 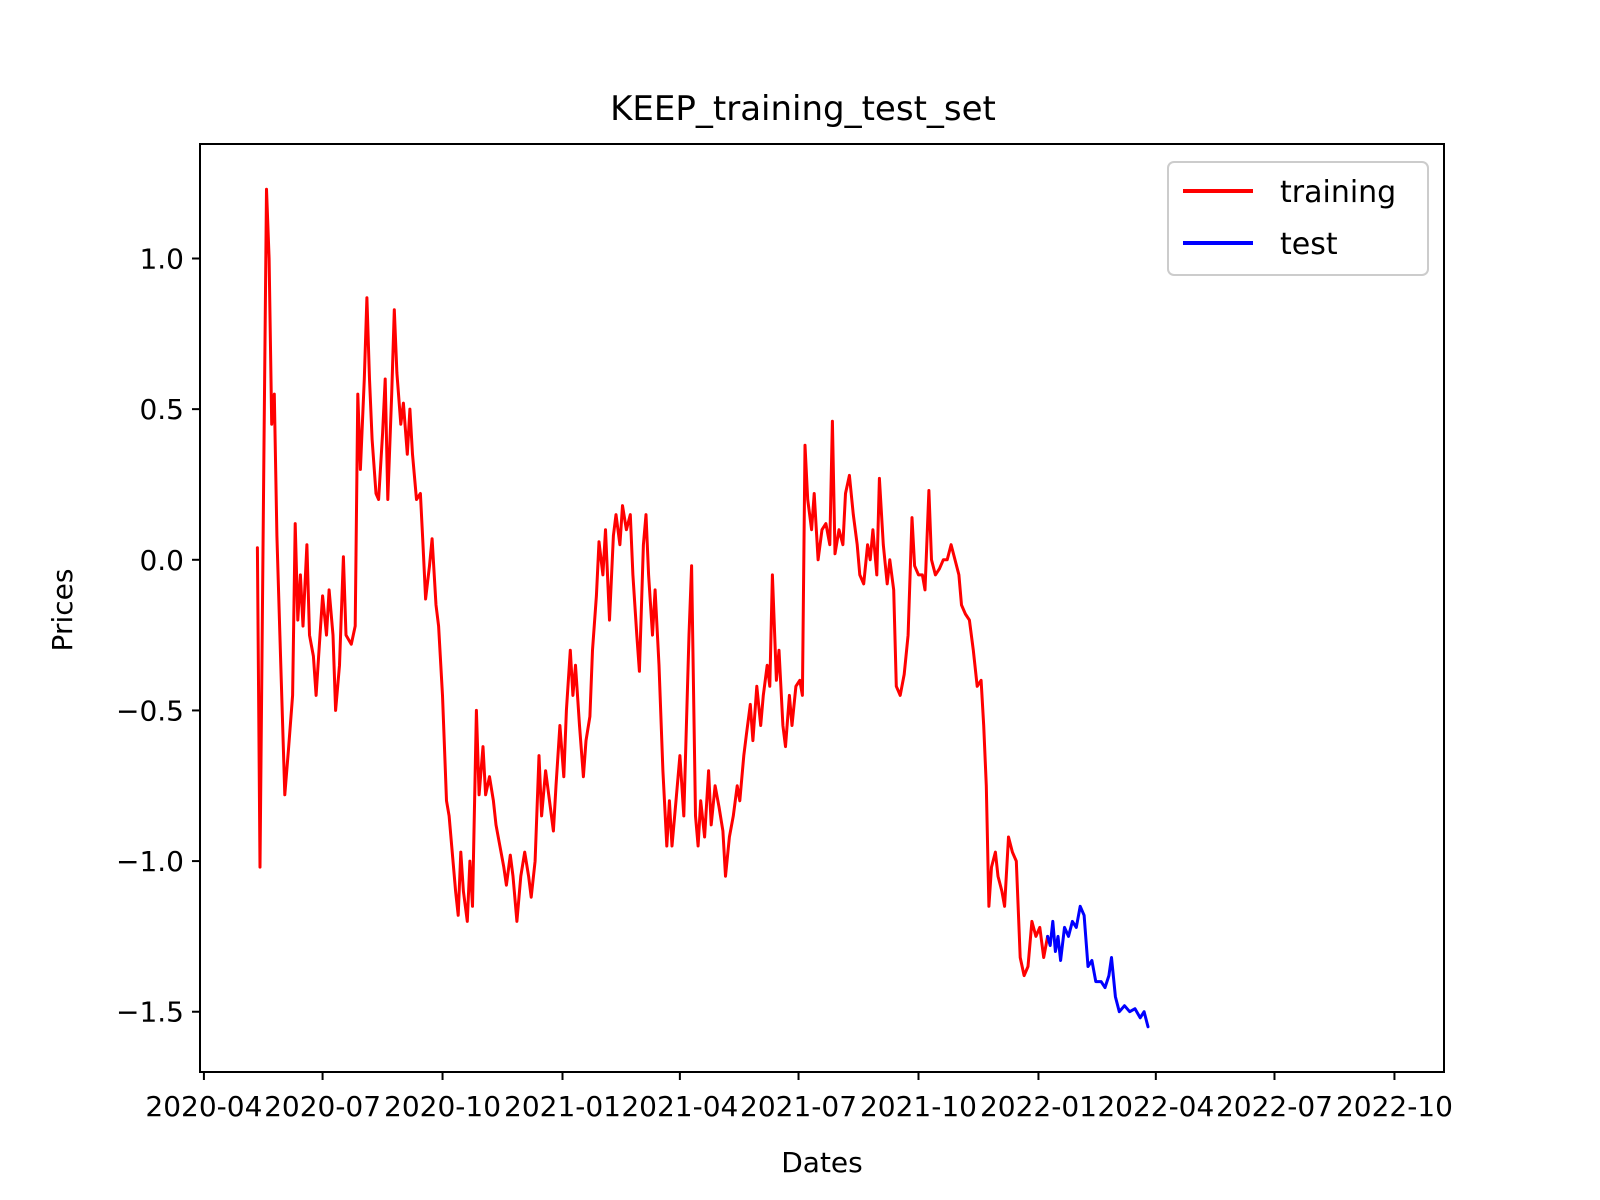 What do you see at coordinates (203, 1106) in the screenshot?
I see `x-tick-label: 2020-04` at bounding box center [203, 1106].